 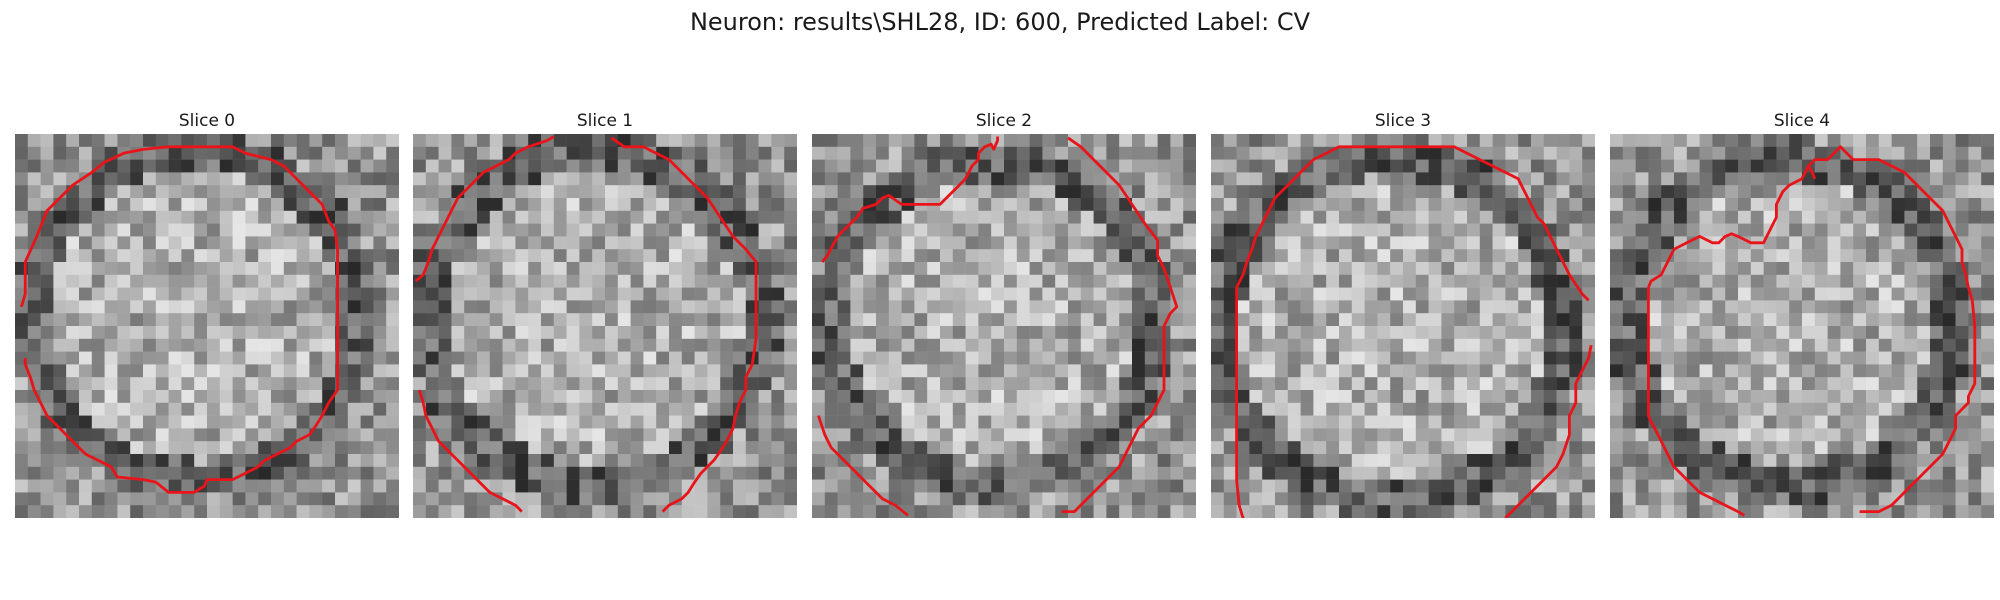 What do you see at coordinates (1403, 121) in the screenshot?
I see `slice-title: Slice 3` at bounding box center [1403, 121].